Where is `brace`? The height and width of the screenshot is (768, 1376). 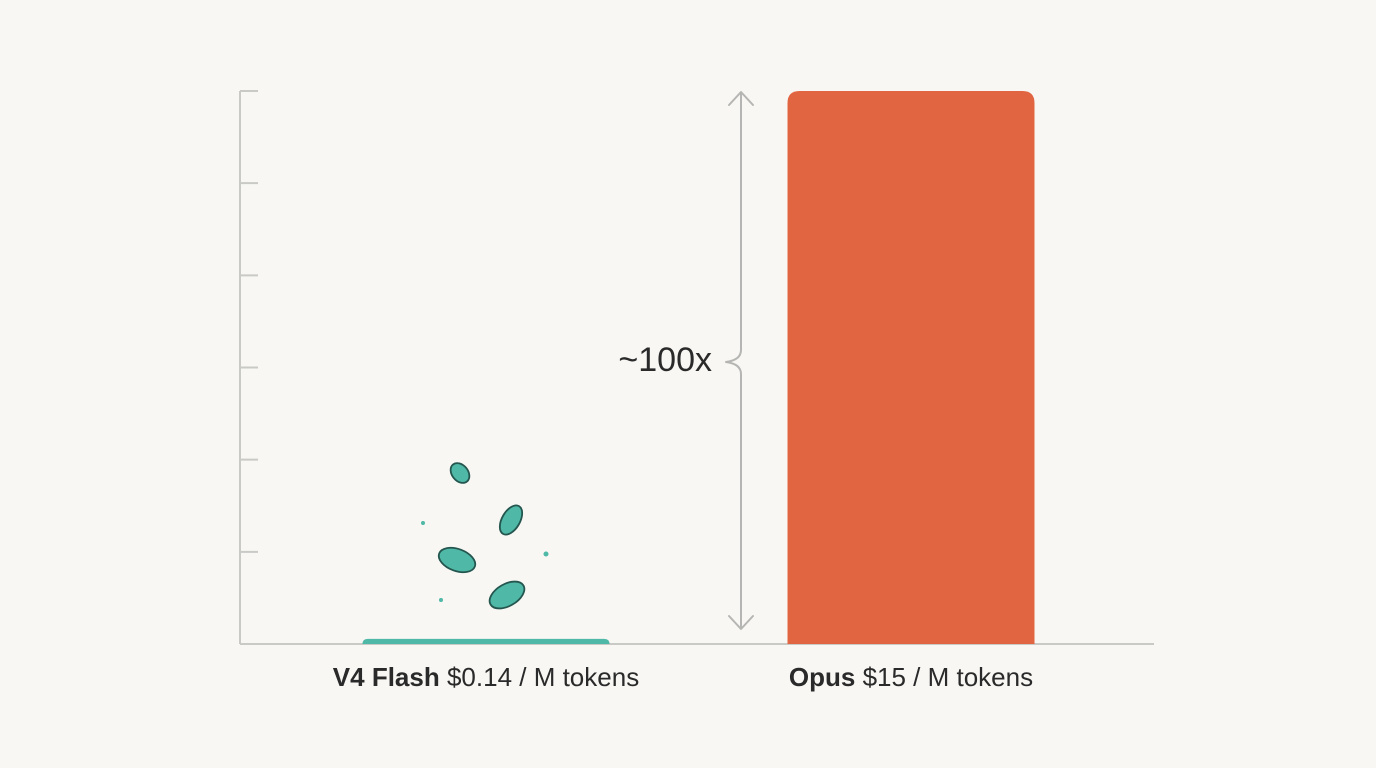
brace is located at coordinates (733, 360).